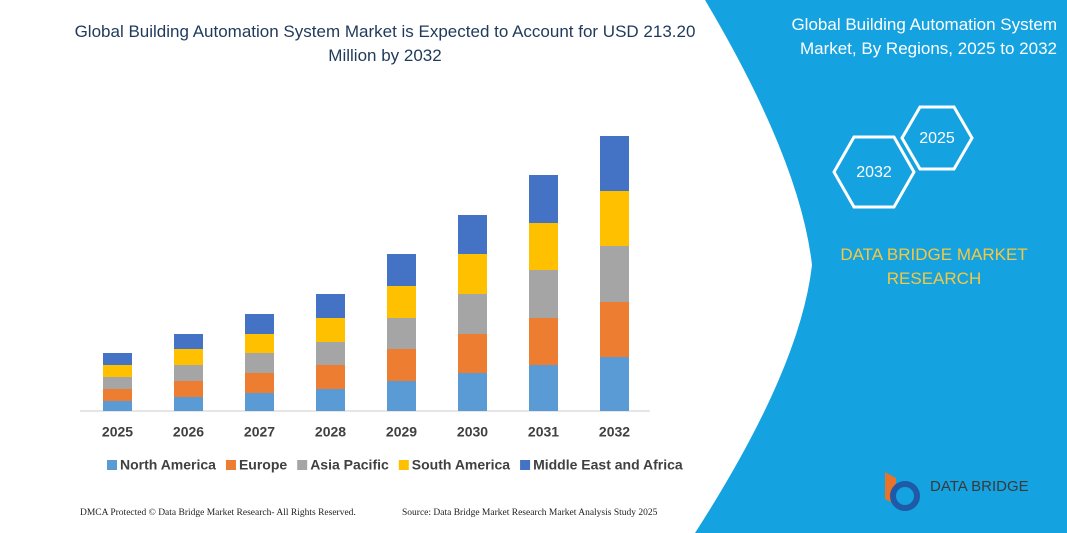  What do you see at coordinates (543, 432) in the screenshot?
I see `x-tick-label: 2031` at bounding box center [543, 432].